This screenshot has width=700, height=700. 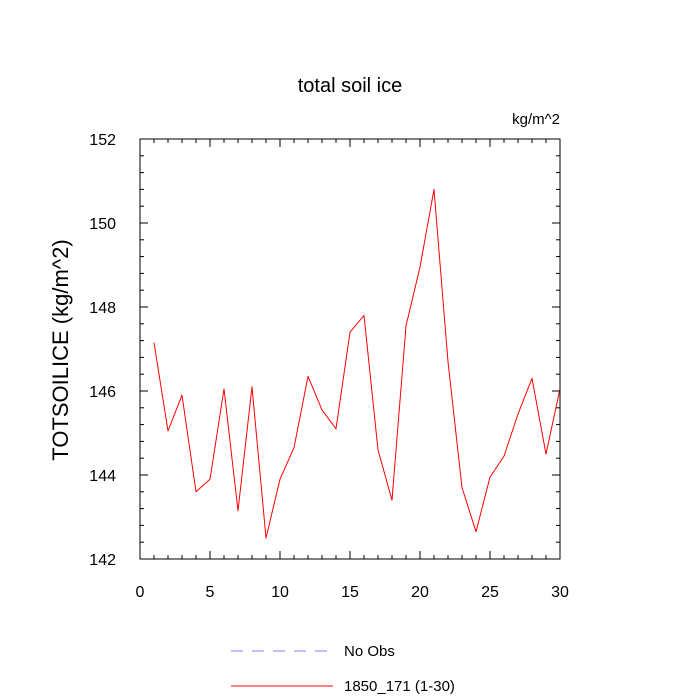 I want to click on y-tick-label: 142, so click(x=102, y=560).